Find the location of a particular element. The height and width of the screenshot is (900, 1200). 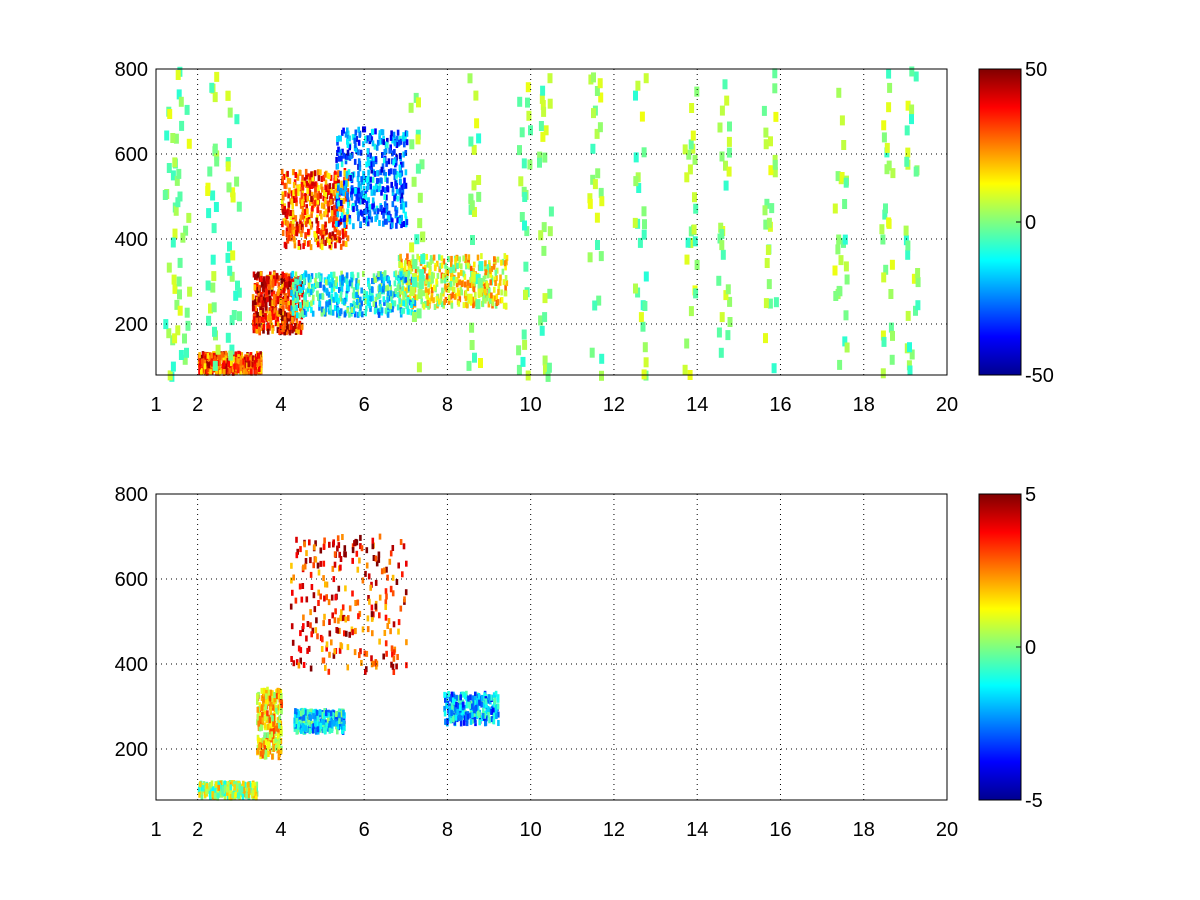

x-tick-label: 6 is located at coordinates (364, 830).